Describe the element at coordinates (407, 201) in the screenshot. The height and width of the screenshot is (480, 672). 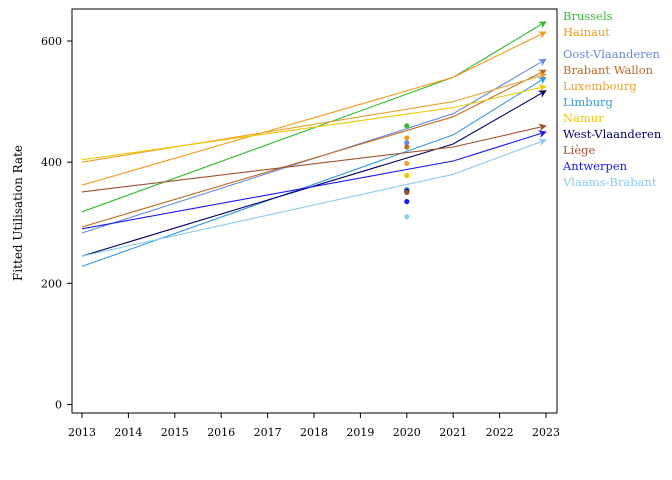
I see `point-2020-antwerpen` at that location.